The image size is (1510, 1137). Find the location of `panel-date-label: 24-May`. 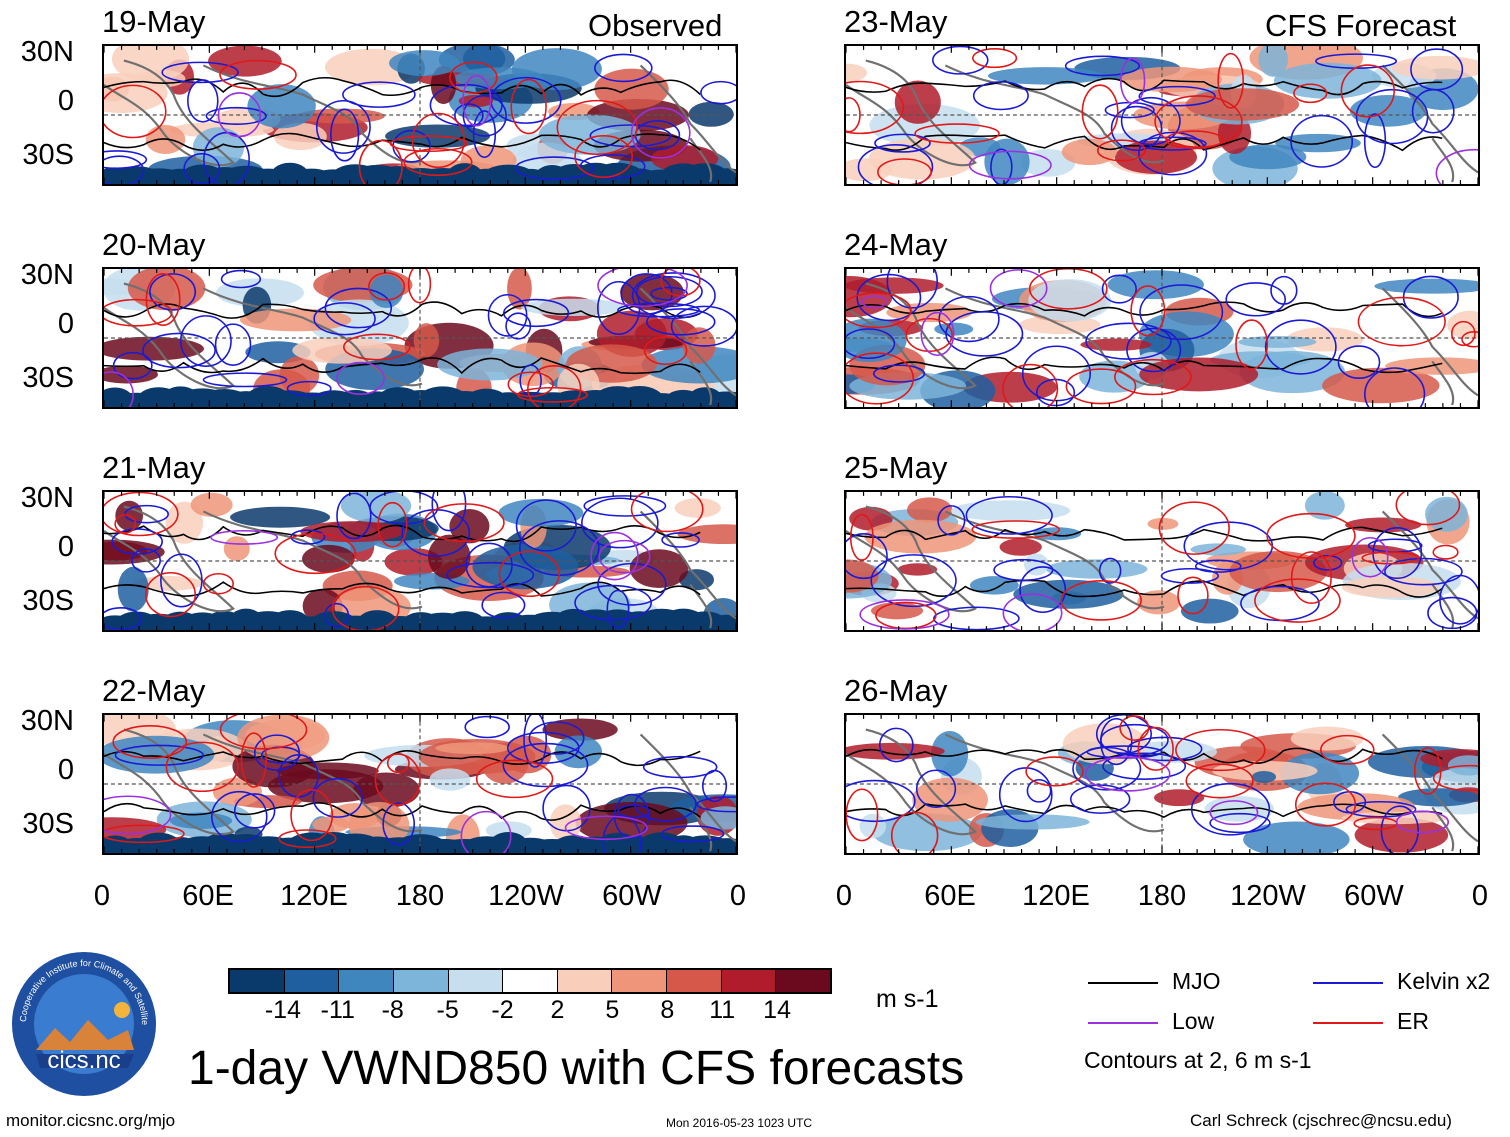

panel-date-label: 24-May is located at coordinates (896, 244).